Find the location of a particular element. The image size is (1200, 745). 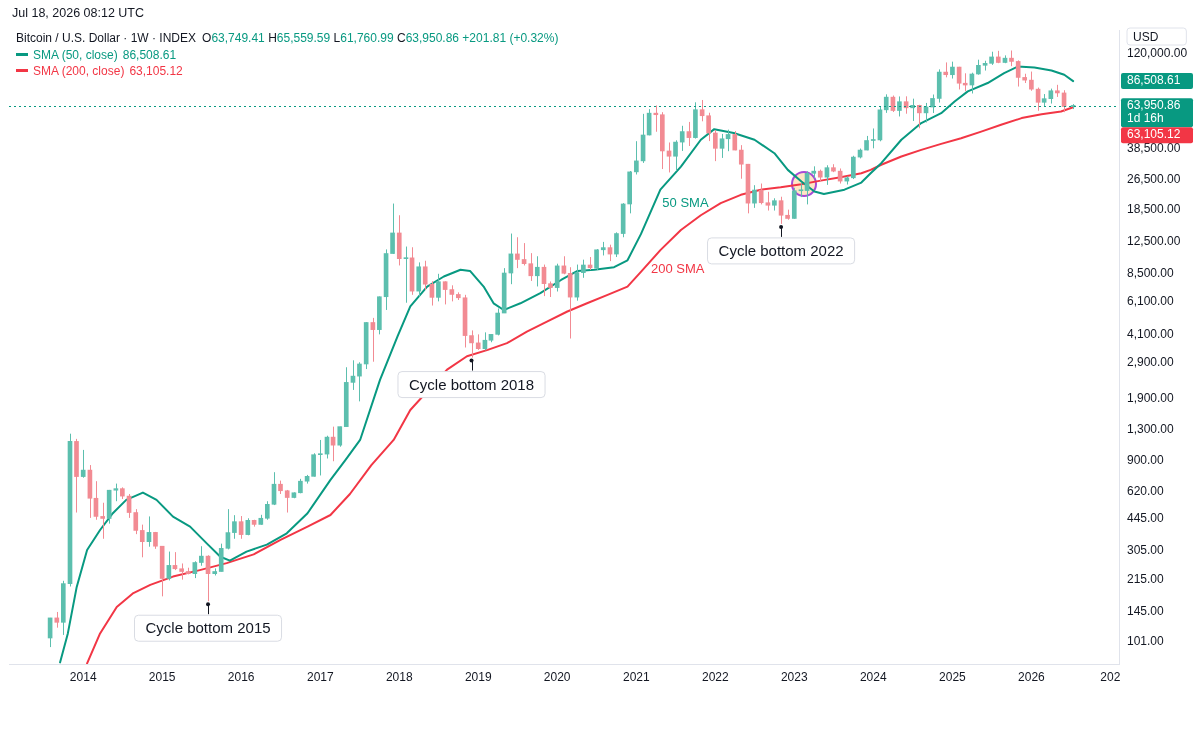

x-tick-label: 2020 is located at coordinates (557, 676).